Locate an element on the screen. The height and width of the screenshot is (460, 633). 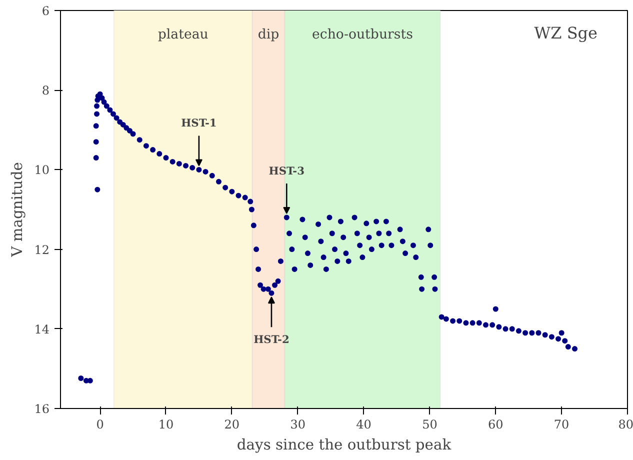
x-tick-label: 40 is located at coordinates (364, 425).